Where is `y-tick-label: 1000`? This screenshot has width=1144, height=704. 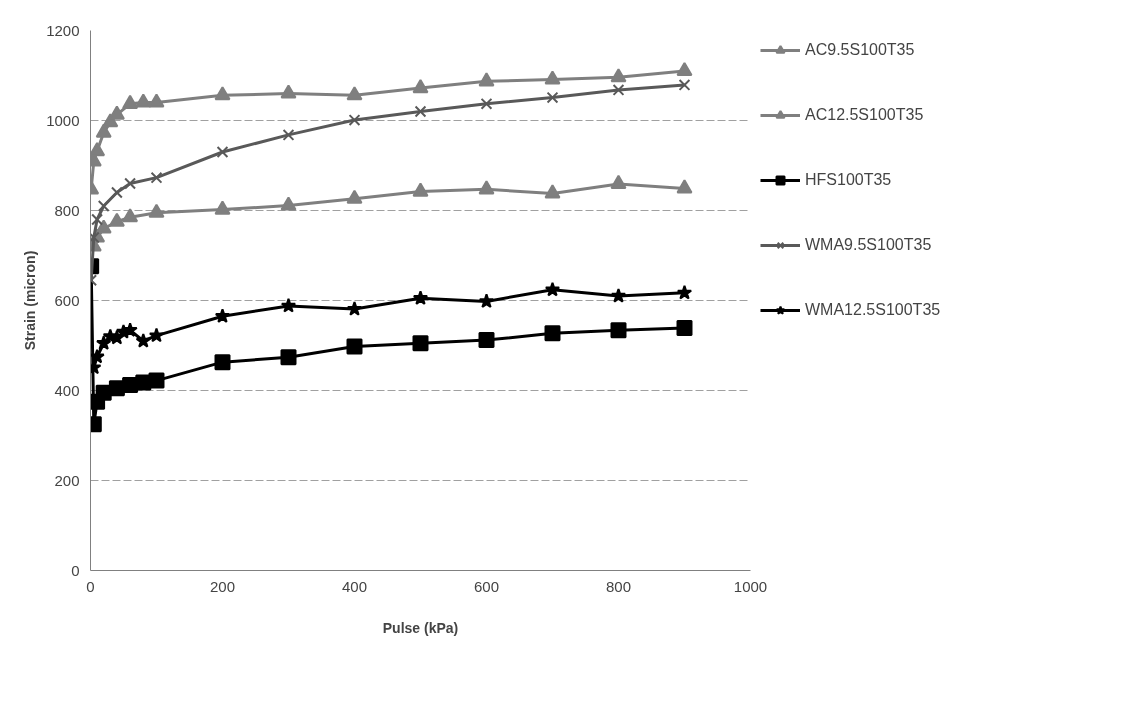
y-tick-label: 1000 is located at coordinates (63, 120).